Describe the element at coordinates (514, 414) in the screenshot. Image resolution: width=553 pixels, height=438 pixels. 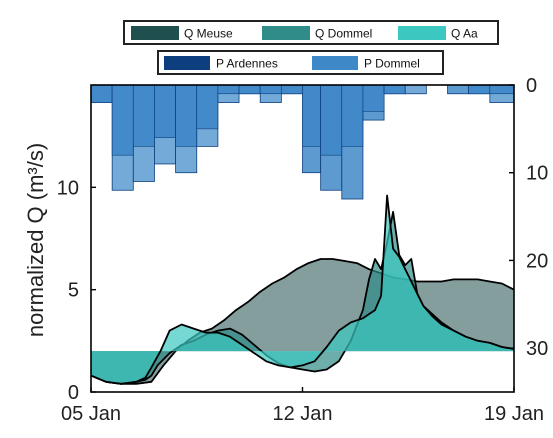
I see `x-tick-label-2: 19 Jan` at that location.